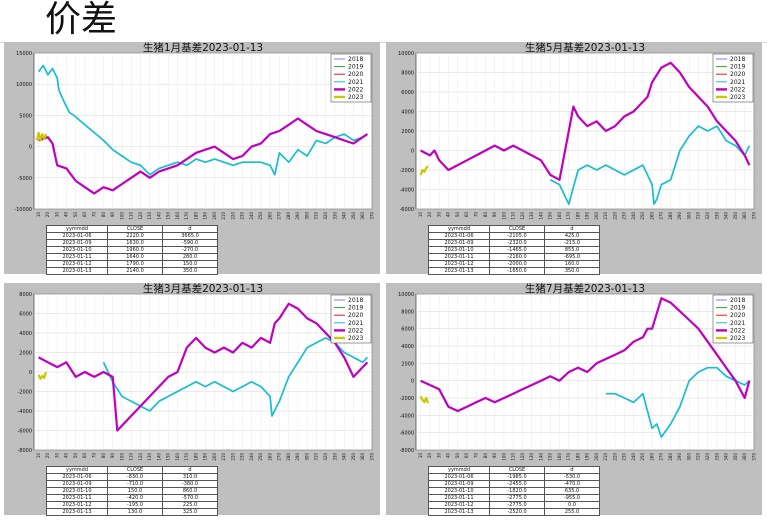  I want to click on table-cell: 2023-01-11, so click(77, 498).